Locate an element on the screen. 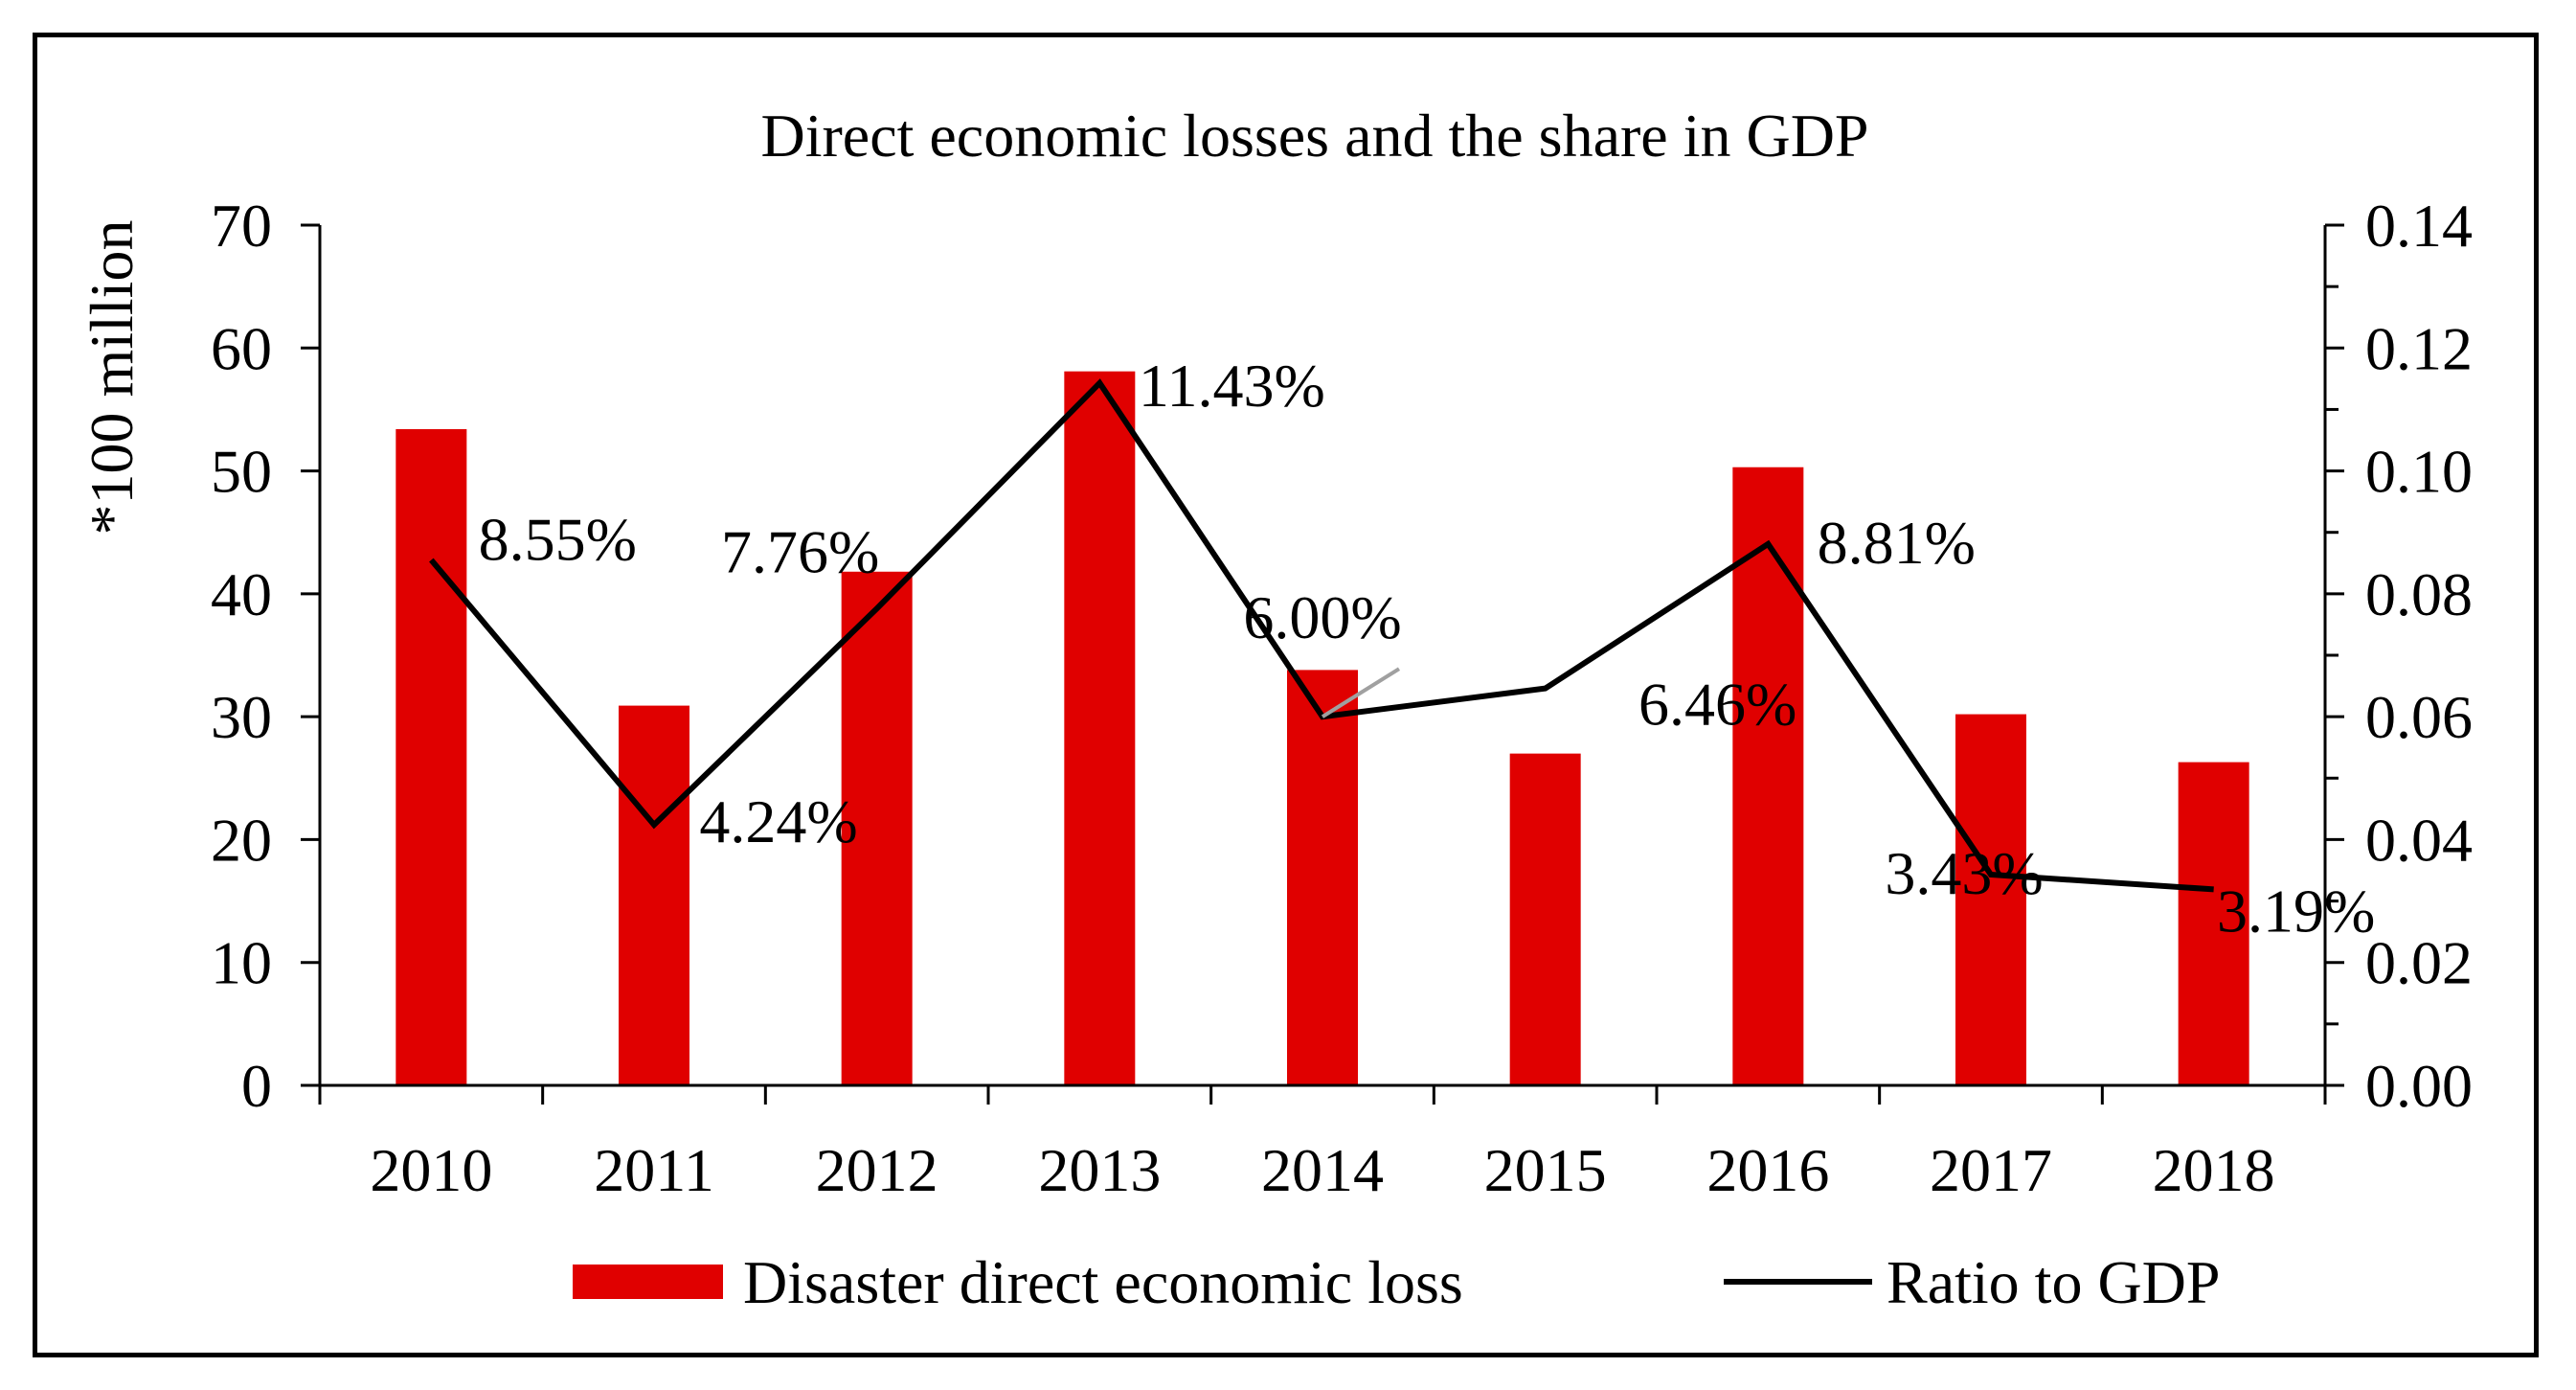 This screenshot has width=2576, height=1390. data-label-2012: 7.76% is located at coordinates (800, 551).